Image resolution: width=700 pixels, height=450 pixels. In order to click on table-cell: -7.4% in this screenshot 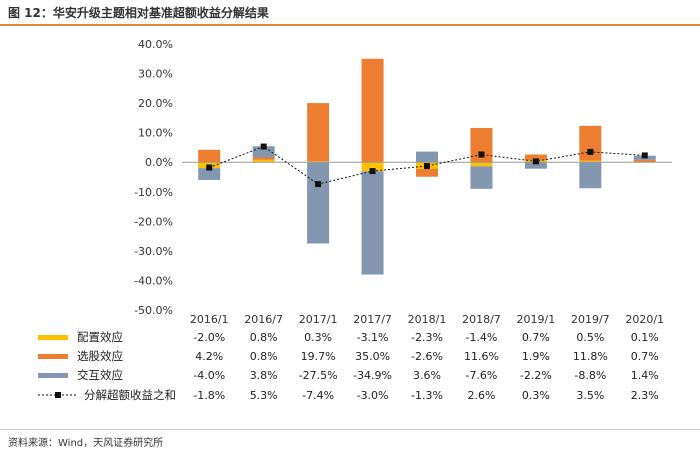, I will do `click(318, 395)`.